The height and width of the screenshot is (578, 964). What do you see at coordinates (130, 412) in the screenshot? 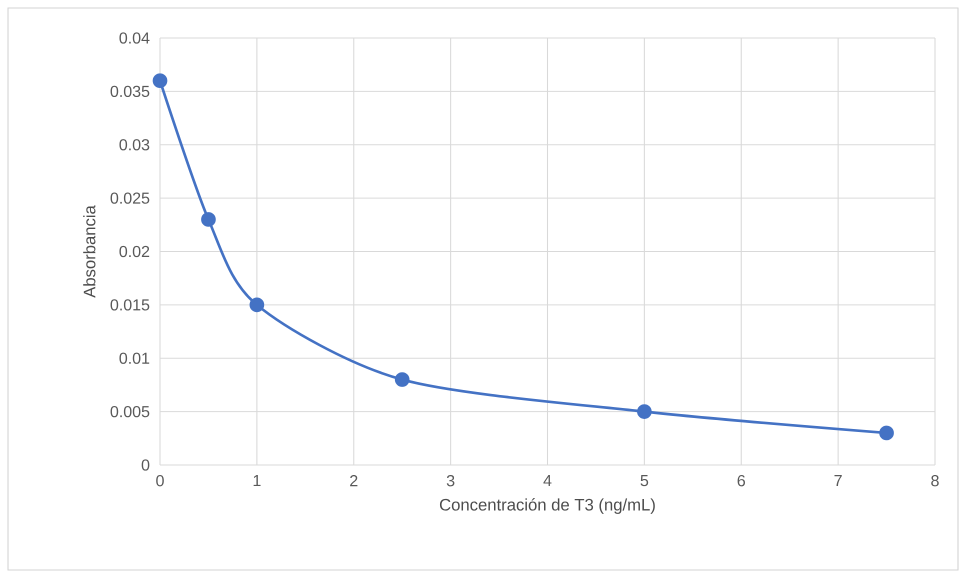
I see `y-tick-label: 0.005` at bounding box center [130, 412].